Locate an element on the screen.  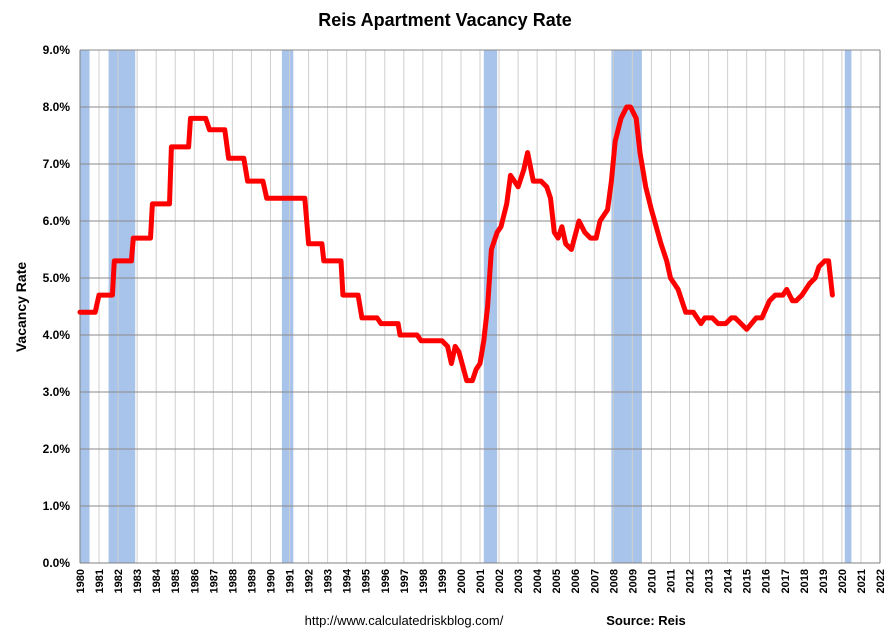
x-tick-label-2019: 2019 is located at coordinates (824, 581).